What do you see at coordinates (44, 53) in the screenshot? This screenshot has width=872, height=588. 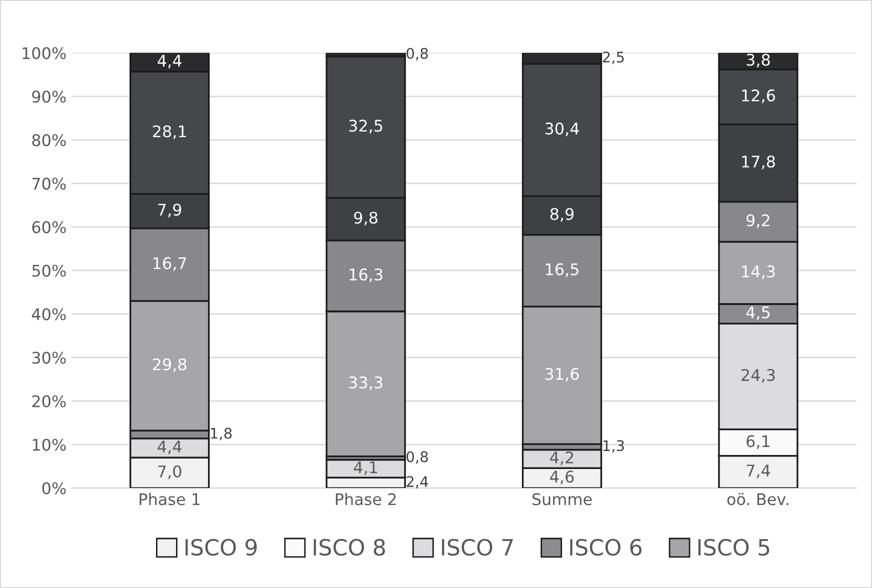 I see `y-tick-label: 100%` at bounding box center [44, 53].